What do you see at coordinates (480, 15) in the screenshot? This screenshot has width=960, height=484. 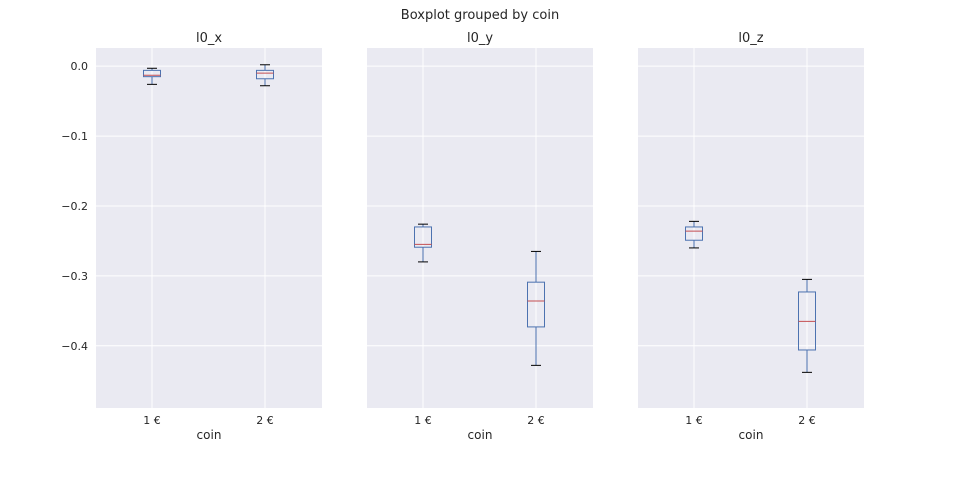 I see `figure-title: Boxplot grouped by coin` at bounding box center [480, 15].